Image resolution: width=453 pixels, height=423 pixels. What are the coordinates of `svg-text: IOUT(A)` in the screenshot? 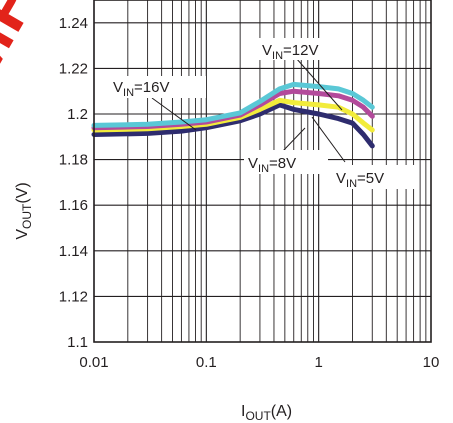 It's located at (266, 413).